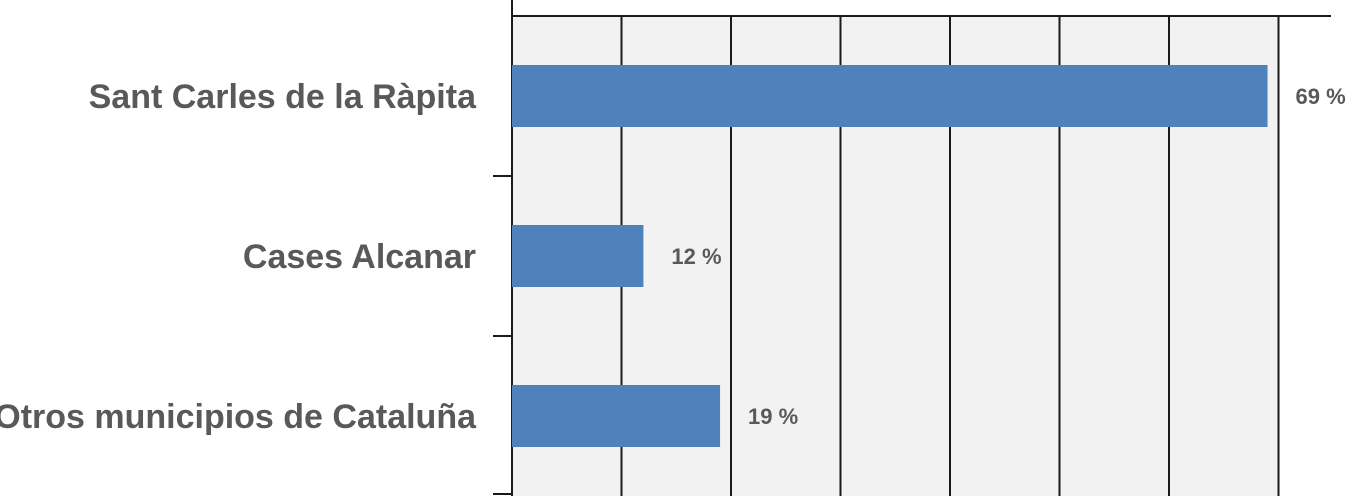 The width and height of the screenshot is (1350, 496). I want to click on value-label-1: 12 %, so click(696, 256).